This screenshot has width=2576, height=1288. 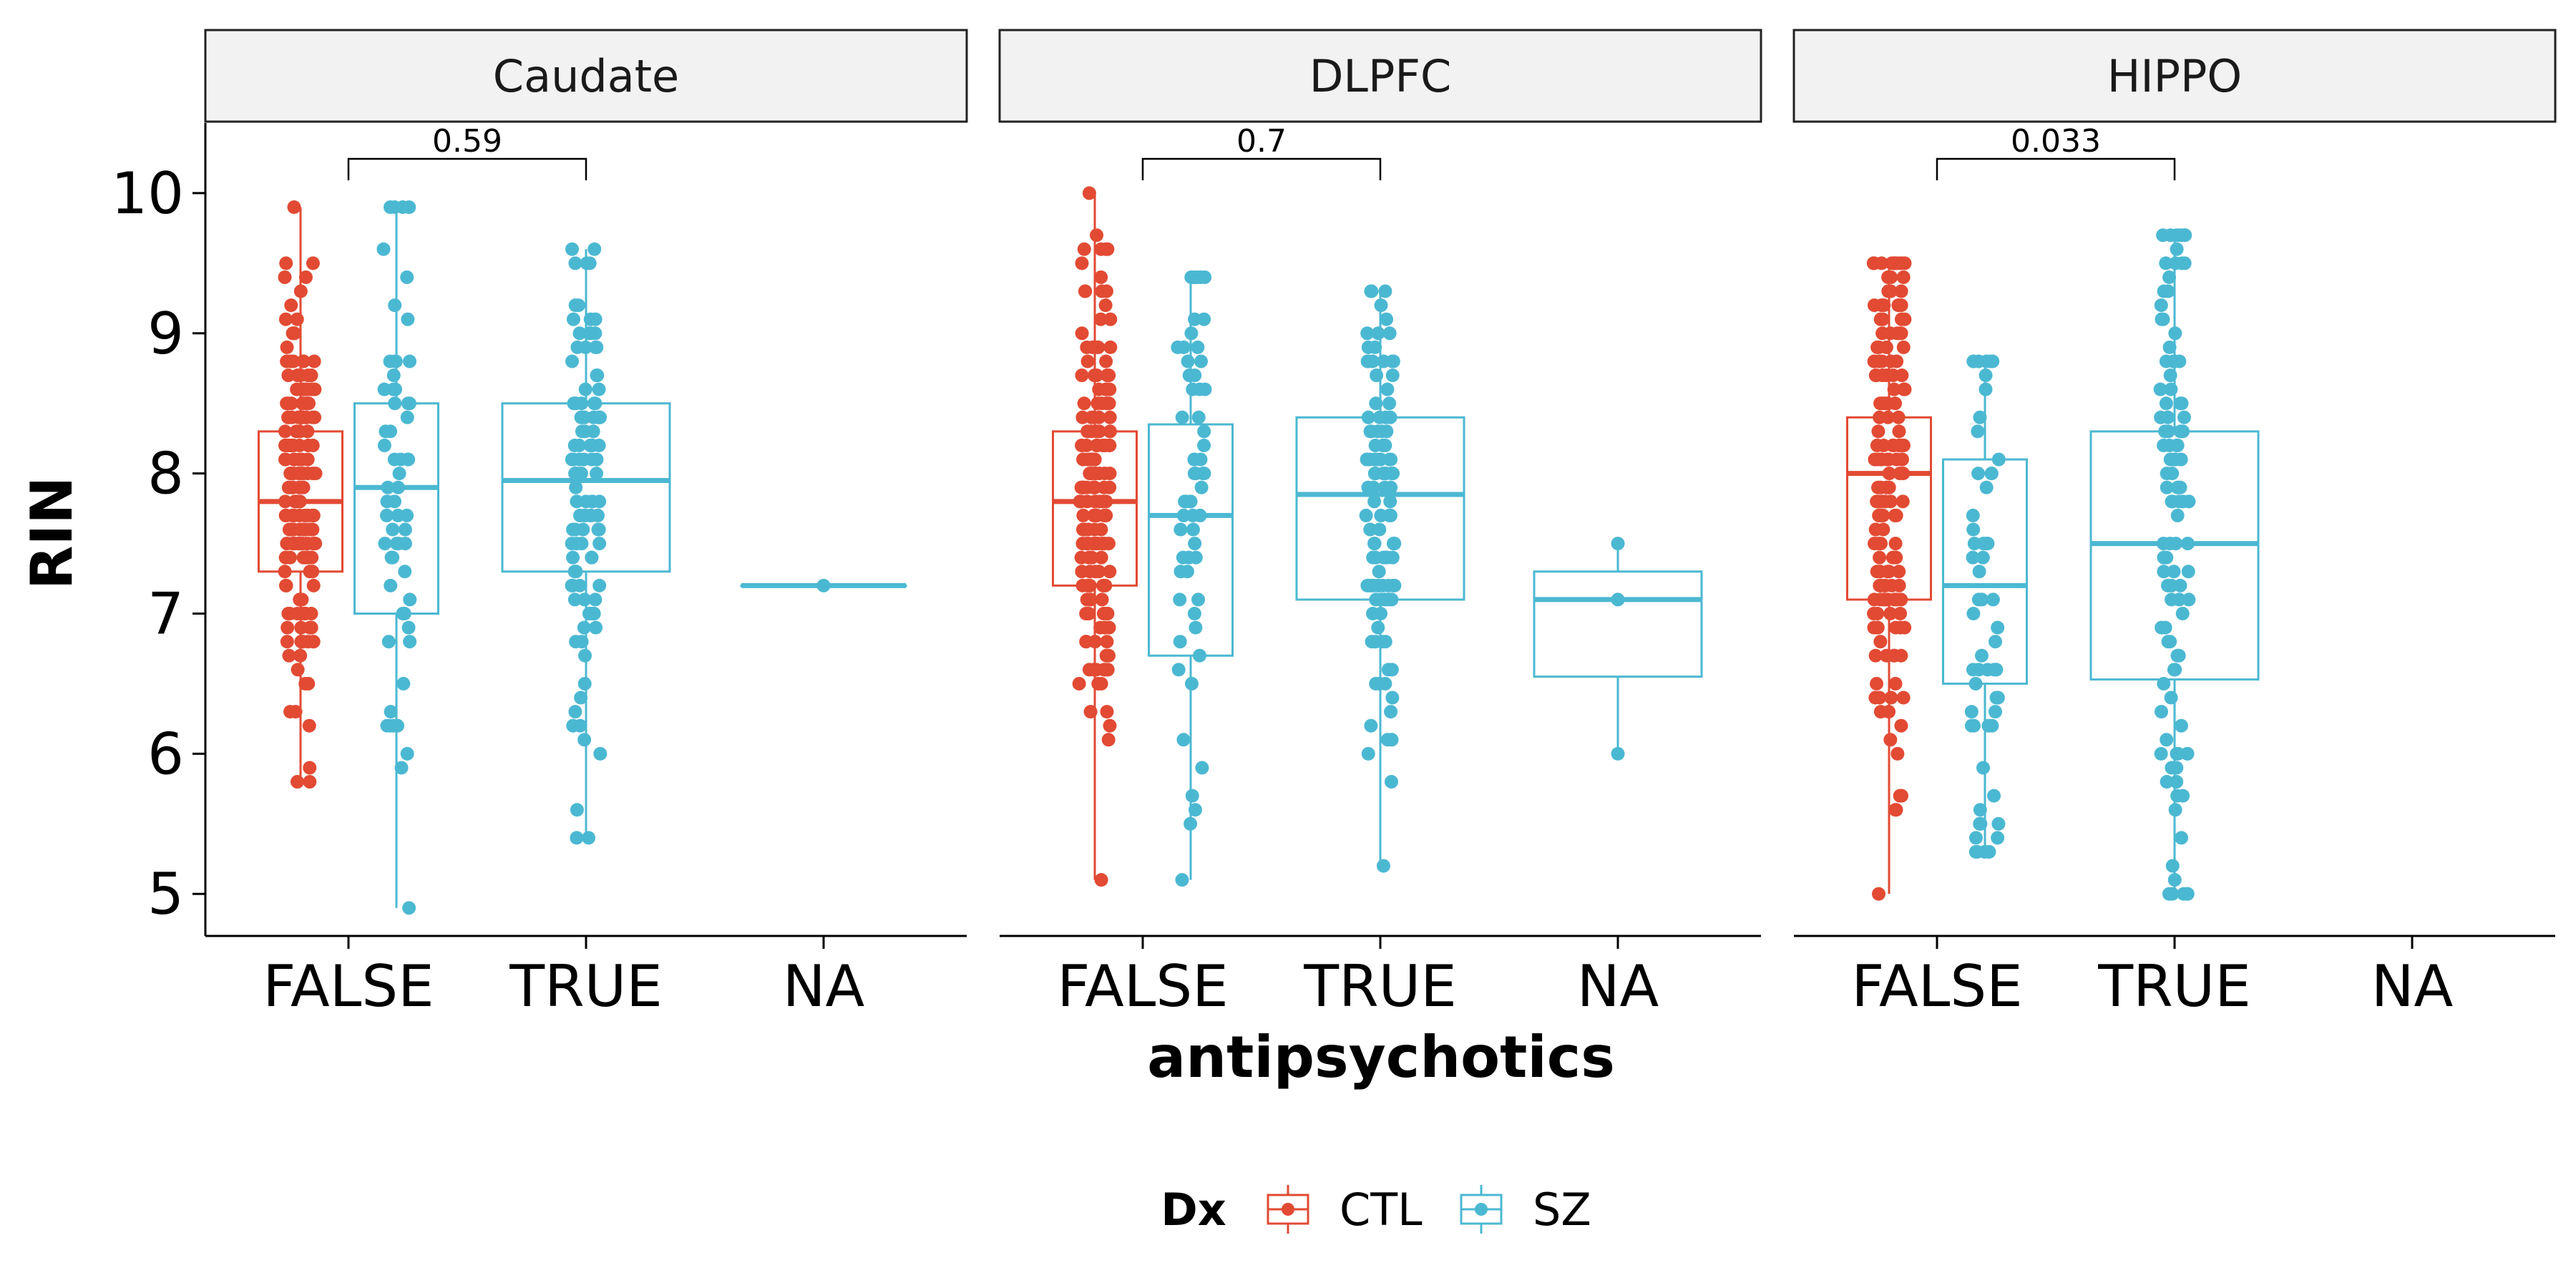 What do you see at coordinates (159, 529) in the screenshot?
I see `y-axis: 5 6 7 8 9 10` at bounding box center [159, 529].